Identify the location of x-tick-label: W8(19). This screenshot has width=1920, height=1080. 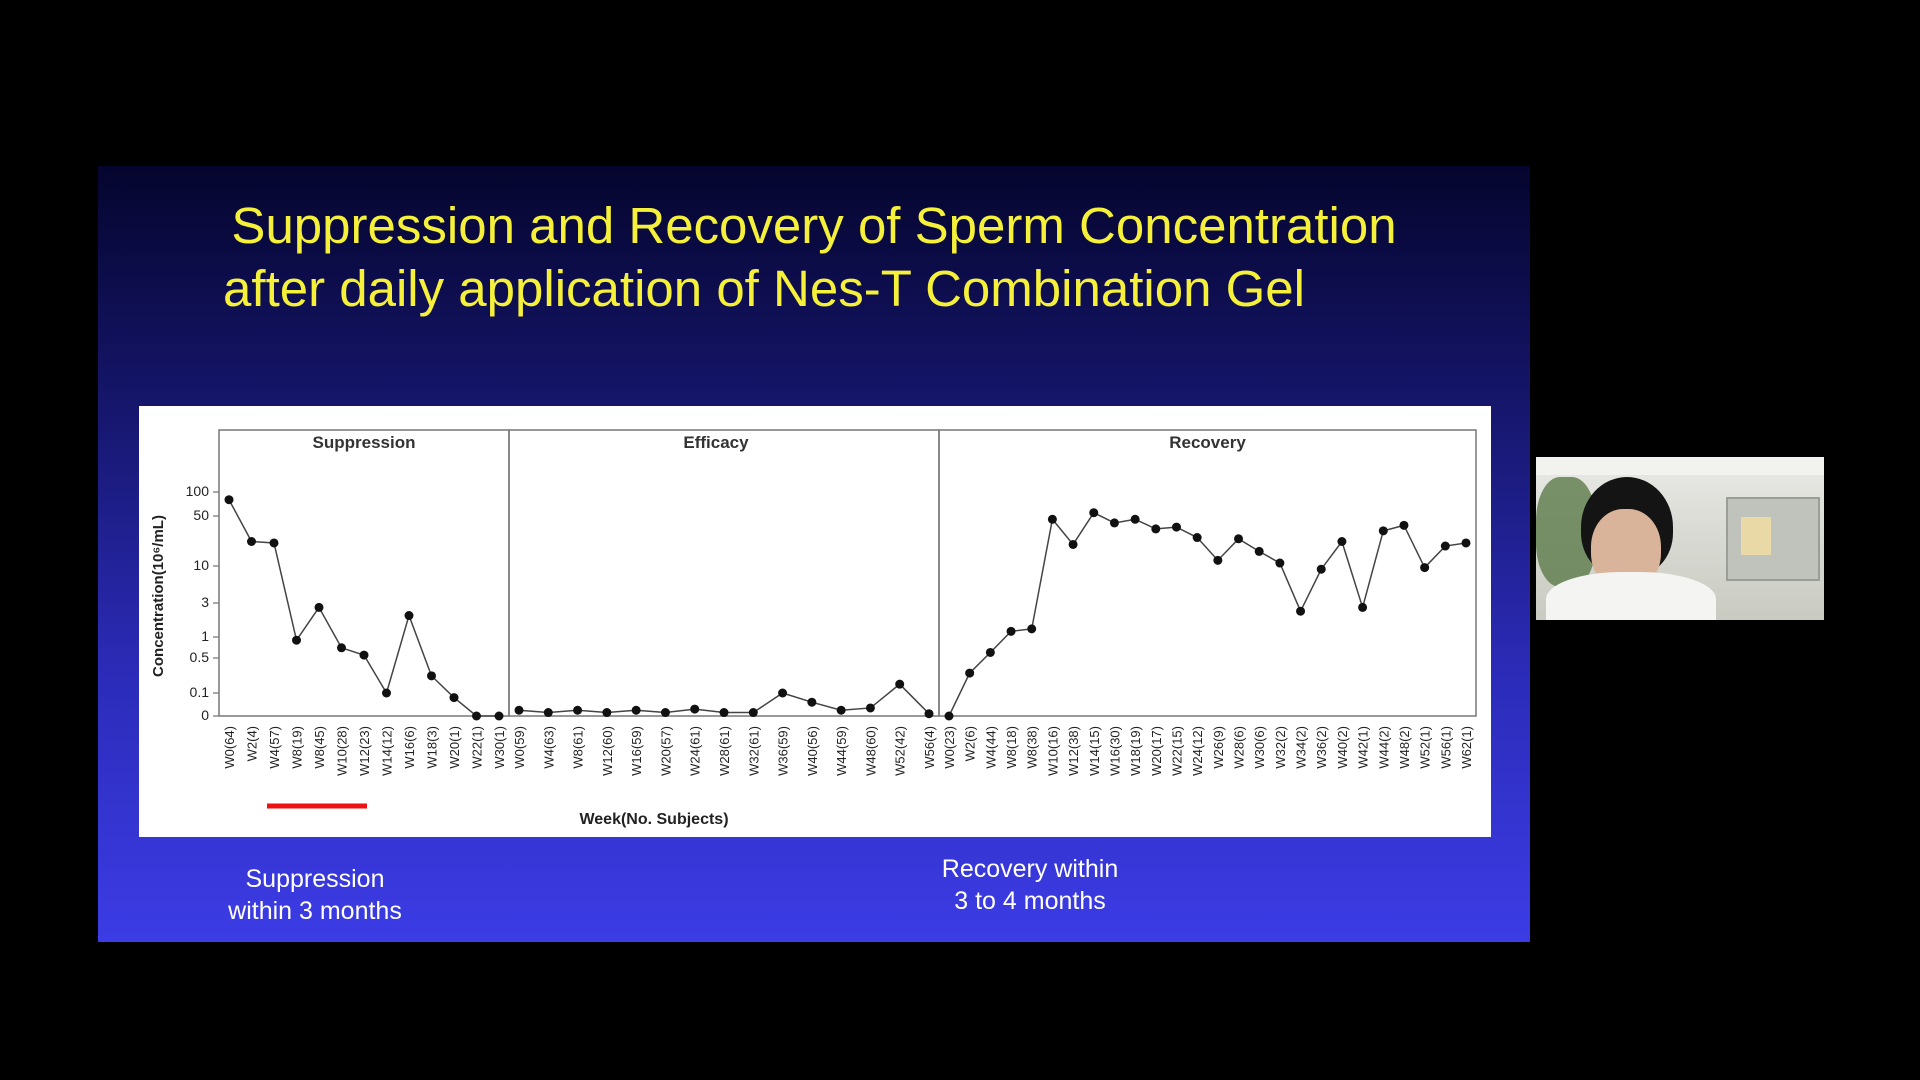
(297, 747).